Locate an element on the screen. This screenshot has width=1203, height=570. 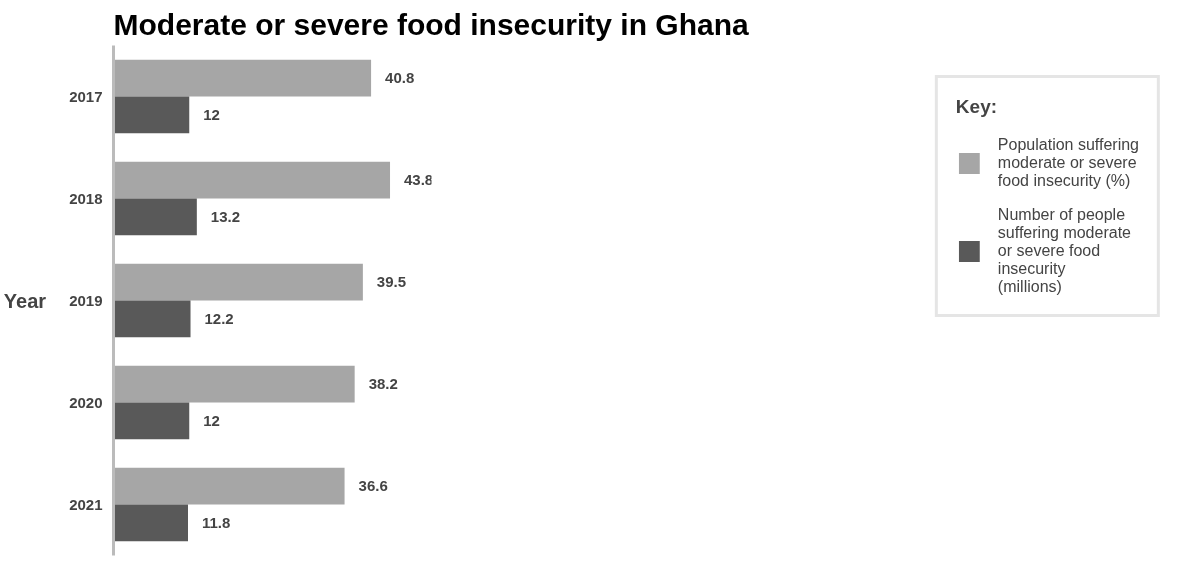
data-label: 12.2 is located at coordinates (219, 318).